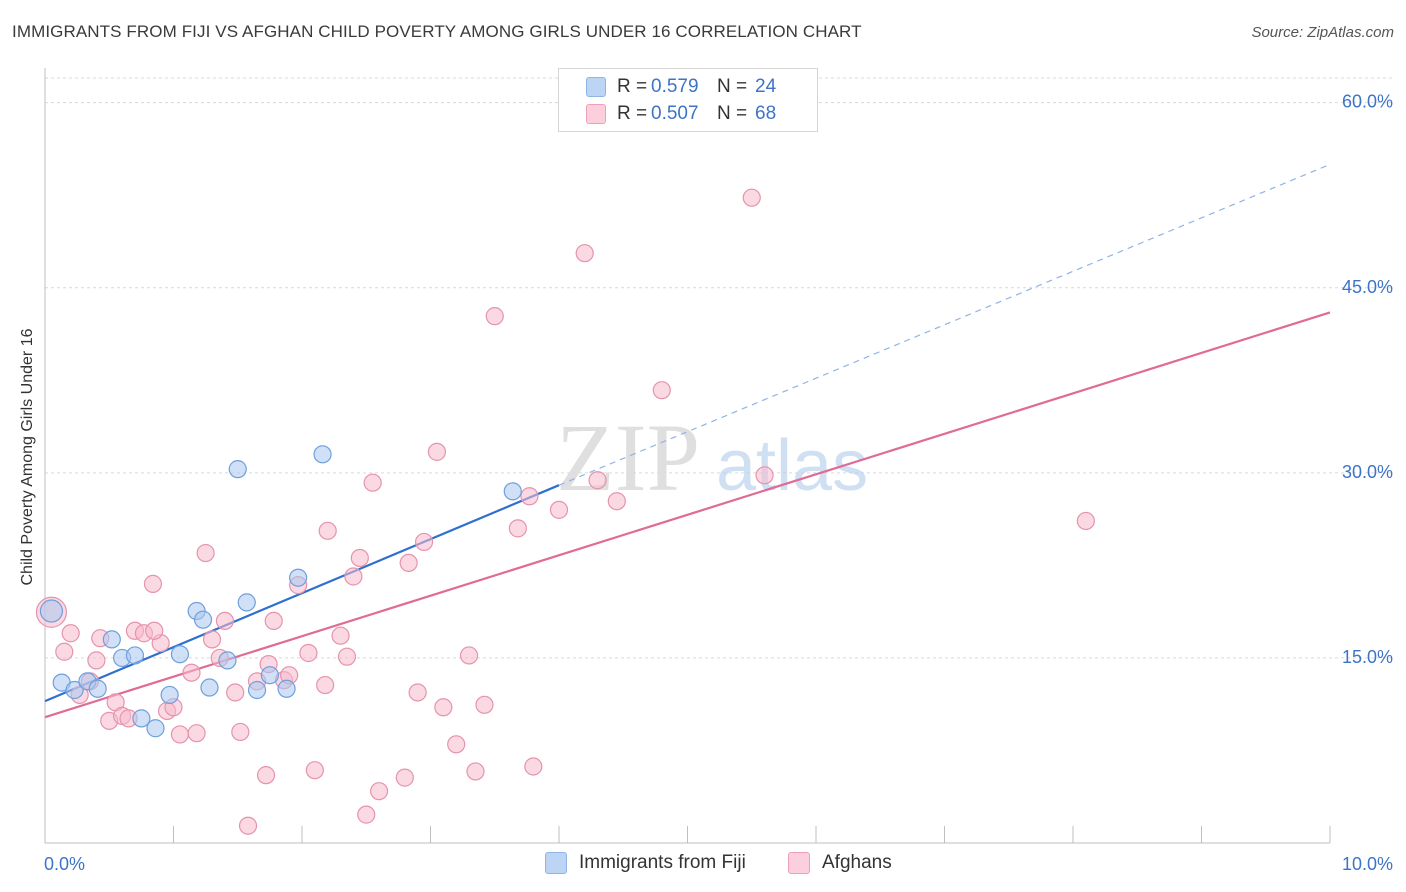 Image resolution: width=1406 pixels, height=892 pixels. Describe the element at coordinates (675, 86) in the screenshot. I see `r-value: 0.579` at that location.